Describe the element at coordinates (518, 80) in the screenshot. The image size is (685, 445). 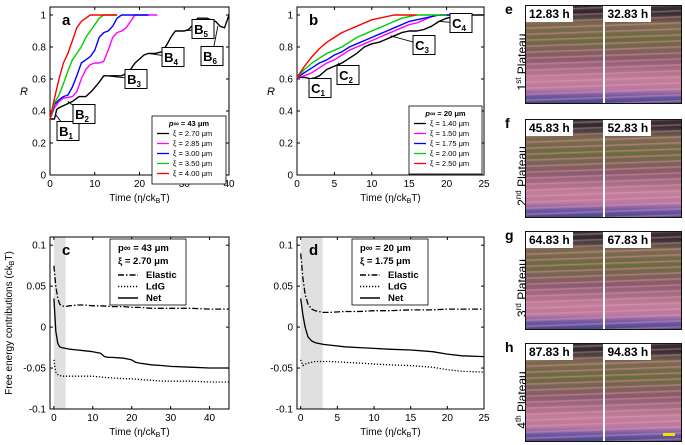
I see `plateau-ordinal-suffix: st` at that location.